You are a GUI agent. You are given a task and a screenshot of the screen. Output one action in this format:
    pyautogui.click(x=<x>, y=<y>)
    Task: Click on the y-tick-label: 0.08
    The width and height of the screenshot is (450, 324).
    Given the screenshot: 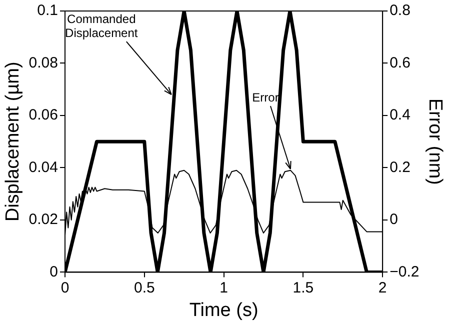 What is the action you would take?
    pyautogui.click(x=43, y=63)
    